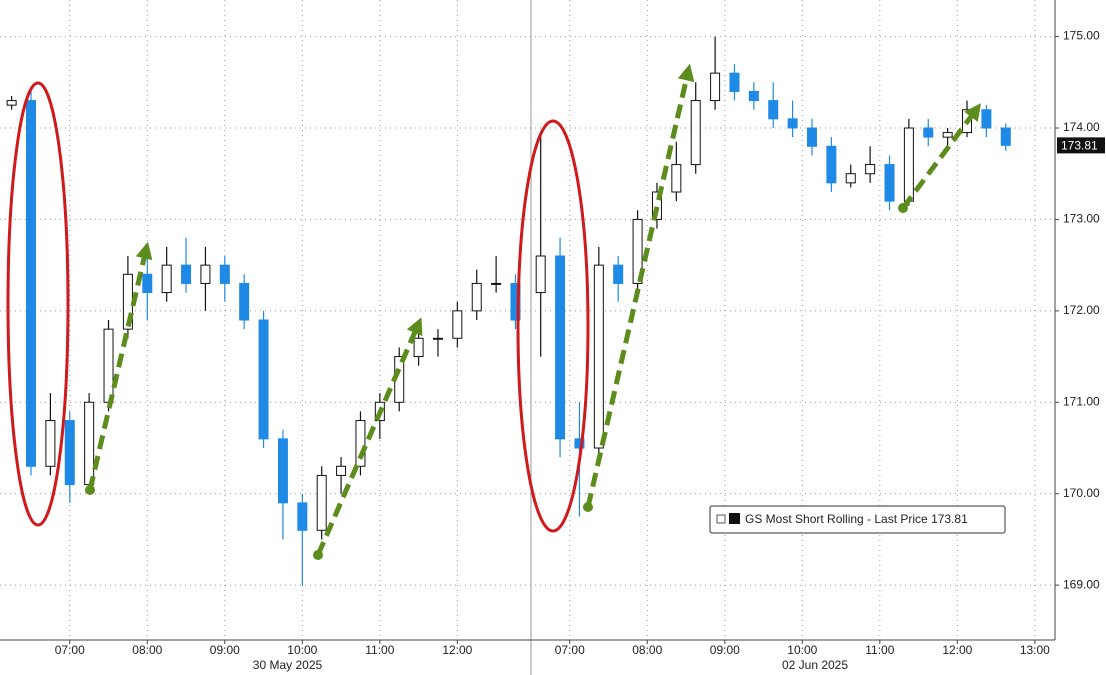 This screenshot has width=1106, height=675. What do you see at coordinates (288, 665) in the screenshot?
I see `date-label: 30 May 2025` at bounding box center [288, 665].